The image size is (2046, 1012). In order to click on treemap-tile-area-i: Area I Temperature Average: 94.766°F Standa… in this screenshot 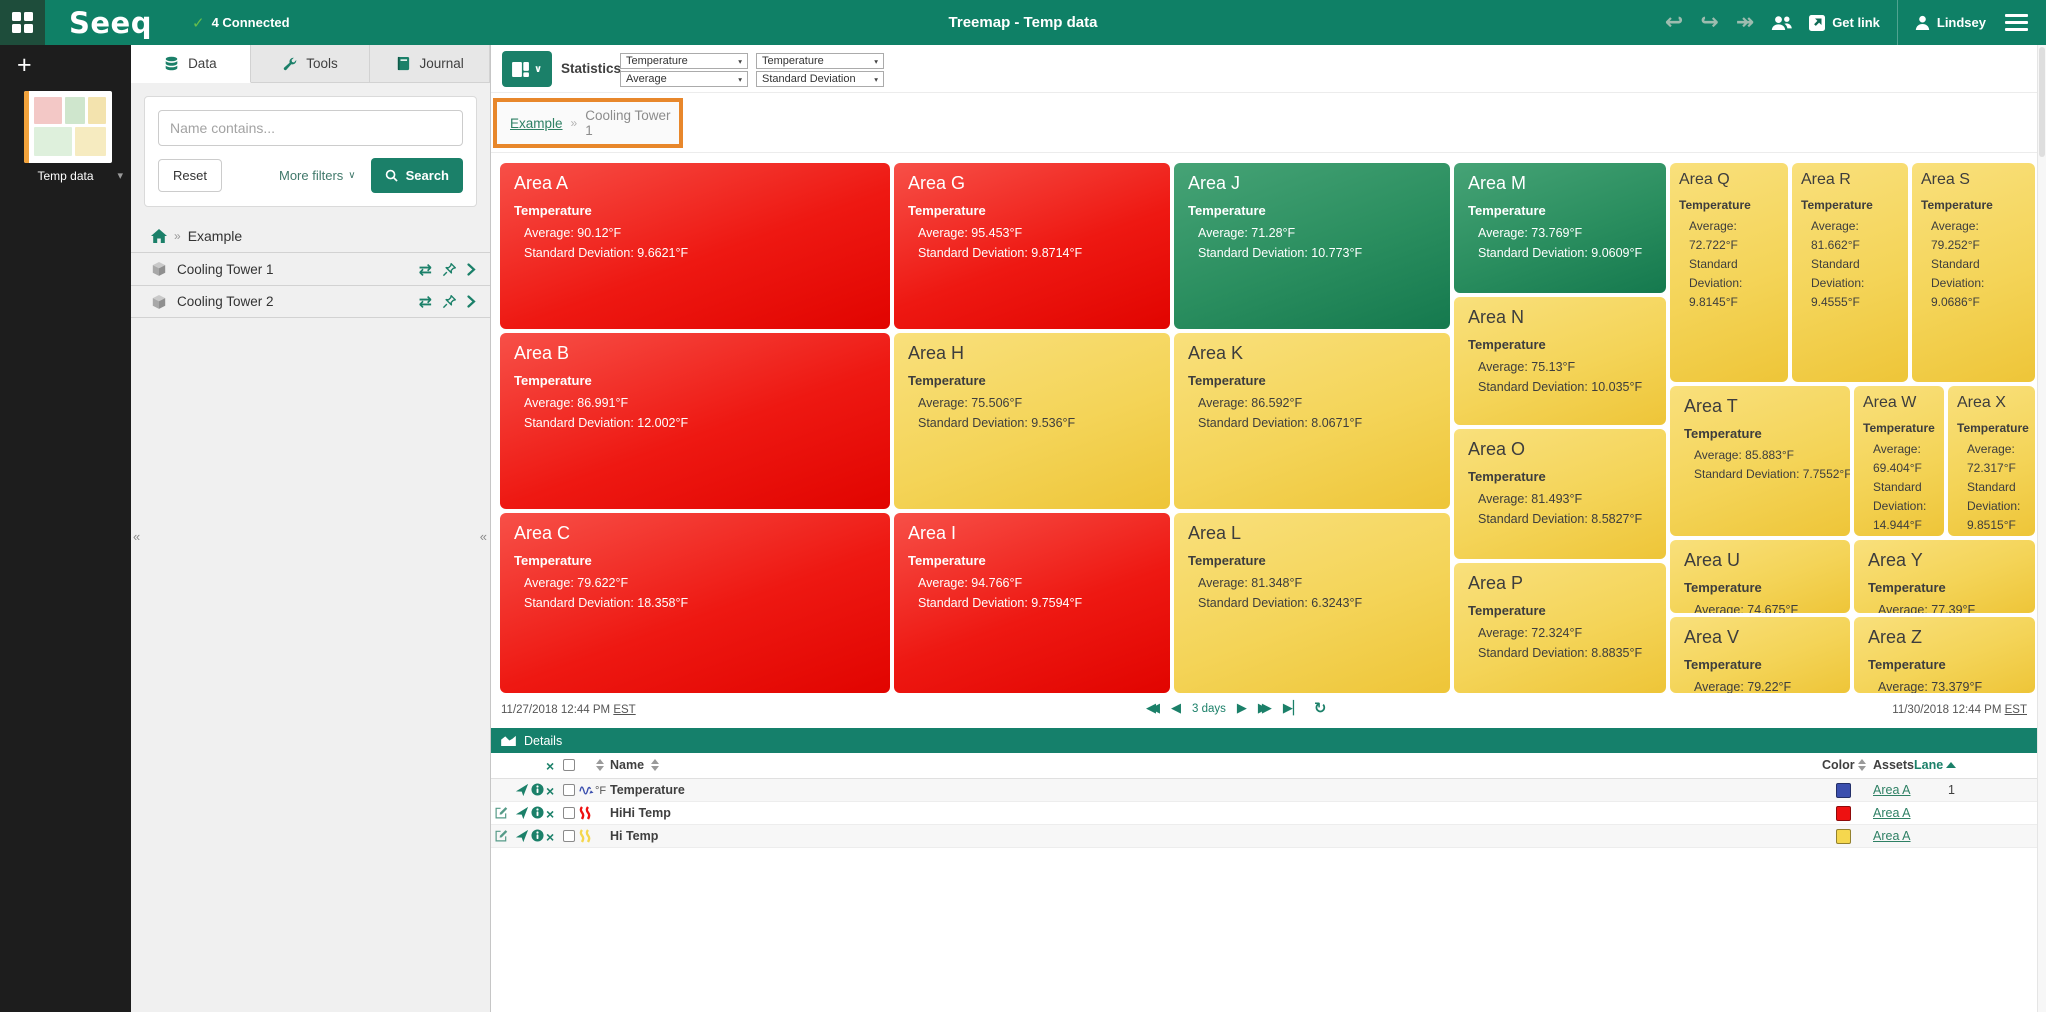, I will do `click(1032, 603)`.